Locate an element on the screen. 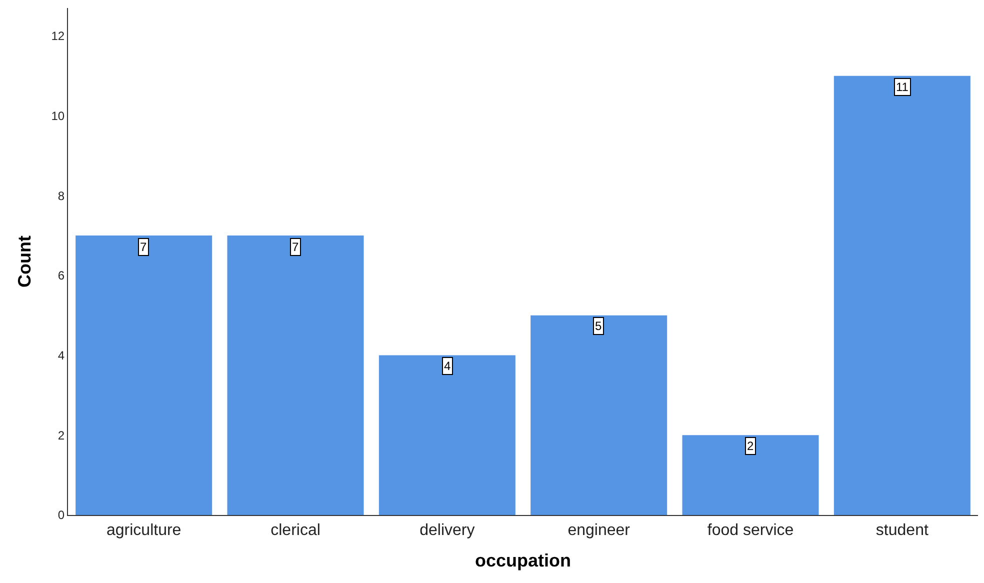 This screenshot has width=984, height=583. x-tick-label: clerical is located at coordinates (295, 531).